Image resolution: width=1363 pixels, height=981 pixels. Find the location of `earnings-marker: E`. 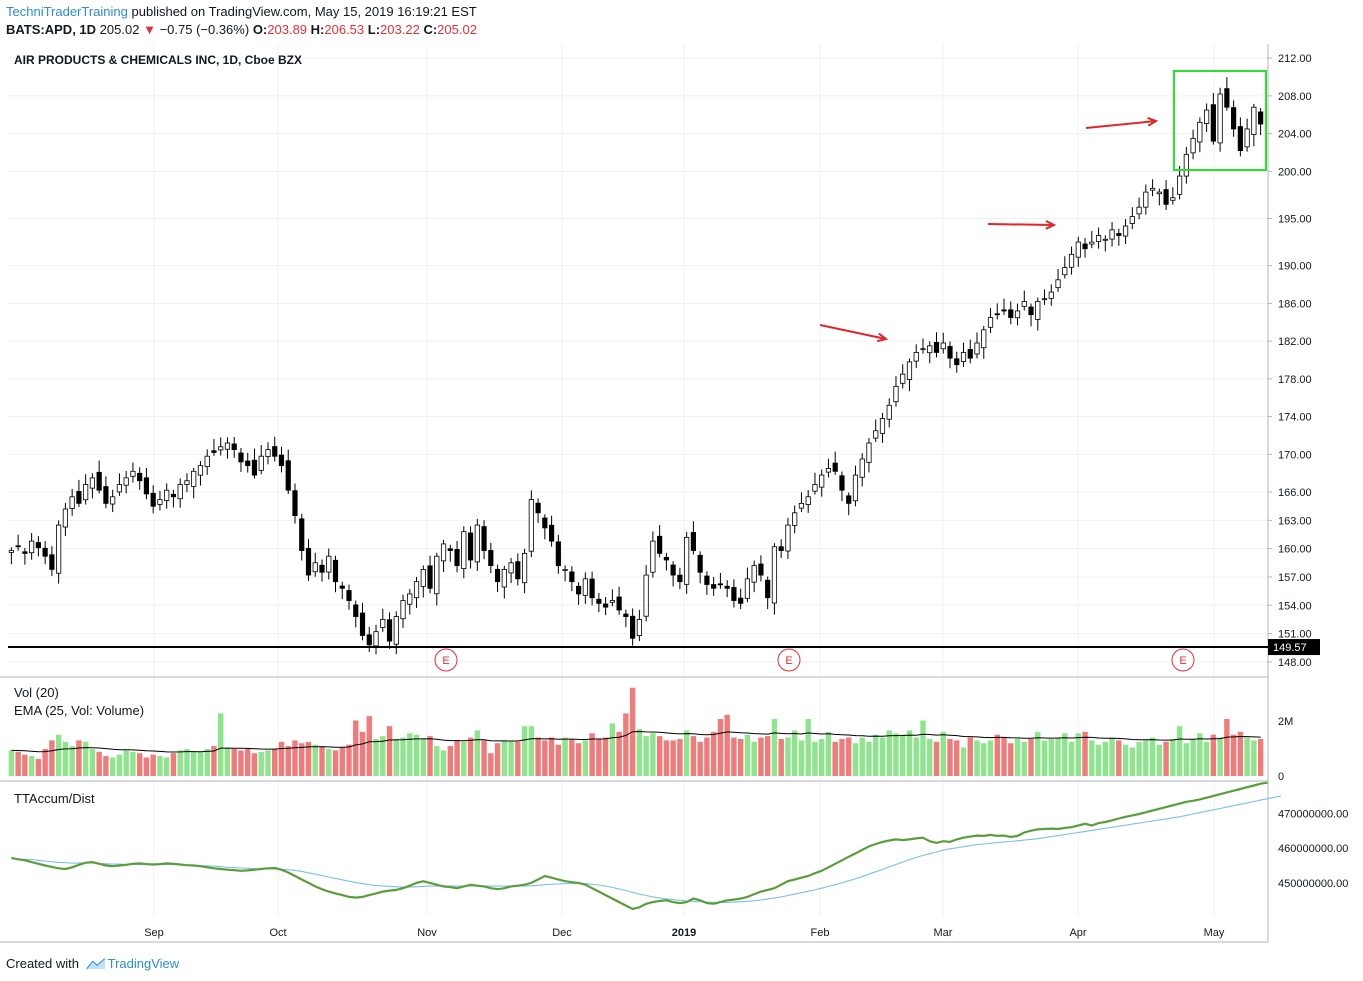

earnings-marker: E is located at coordinates (446, 660).